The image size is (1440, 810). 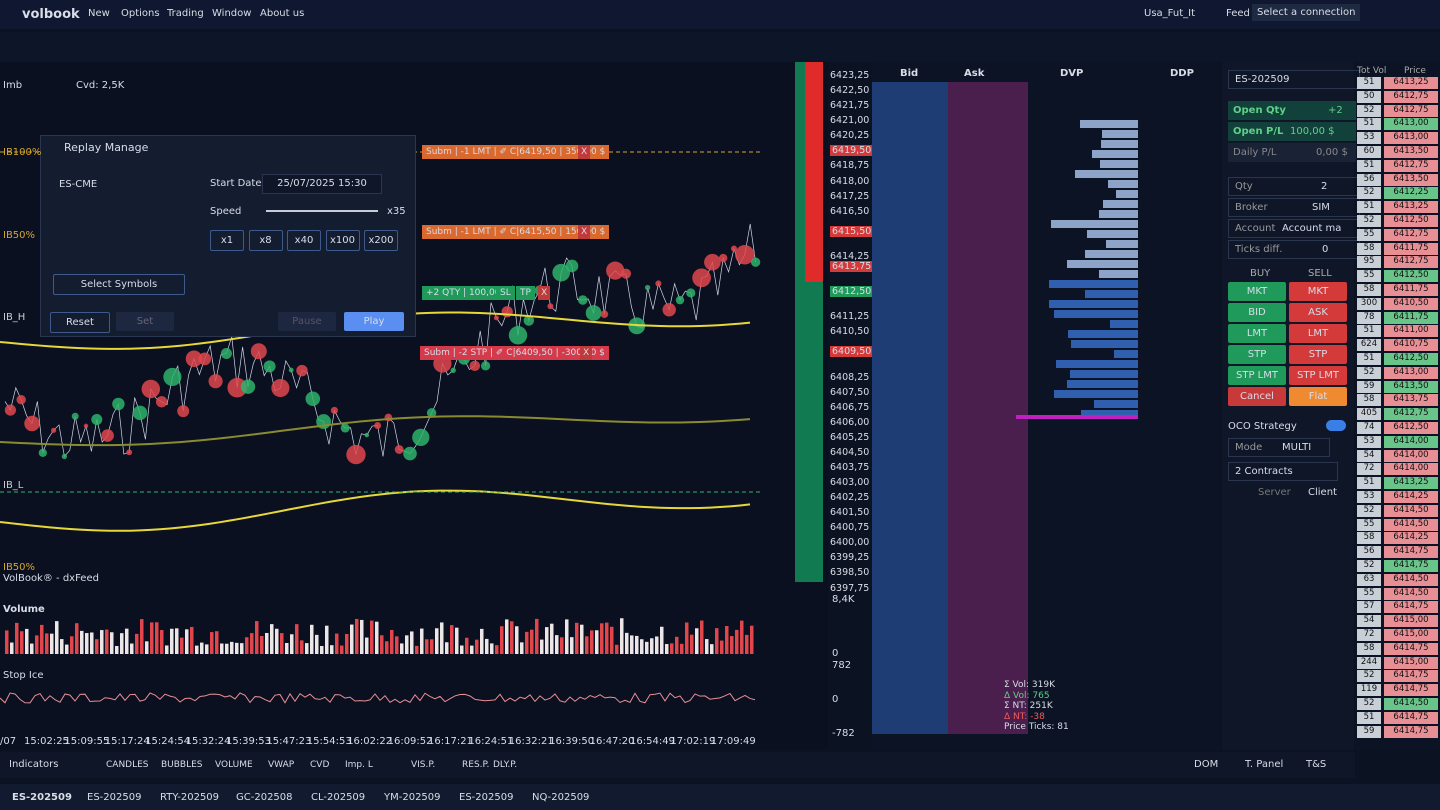 What do you see at coordinates (1369, 248) in the screenshot?
I see `ts-vol: 58` at bounding box center [1369, 248].